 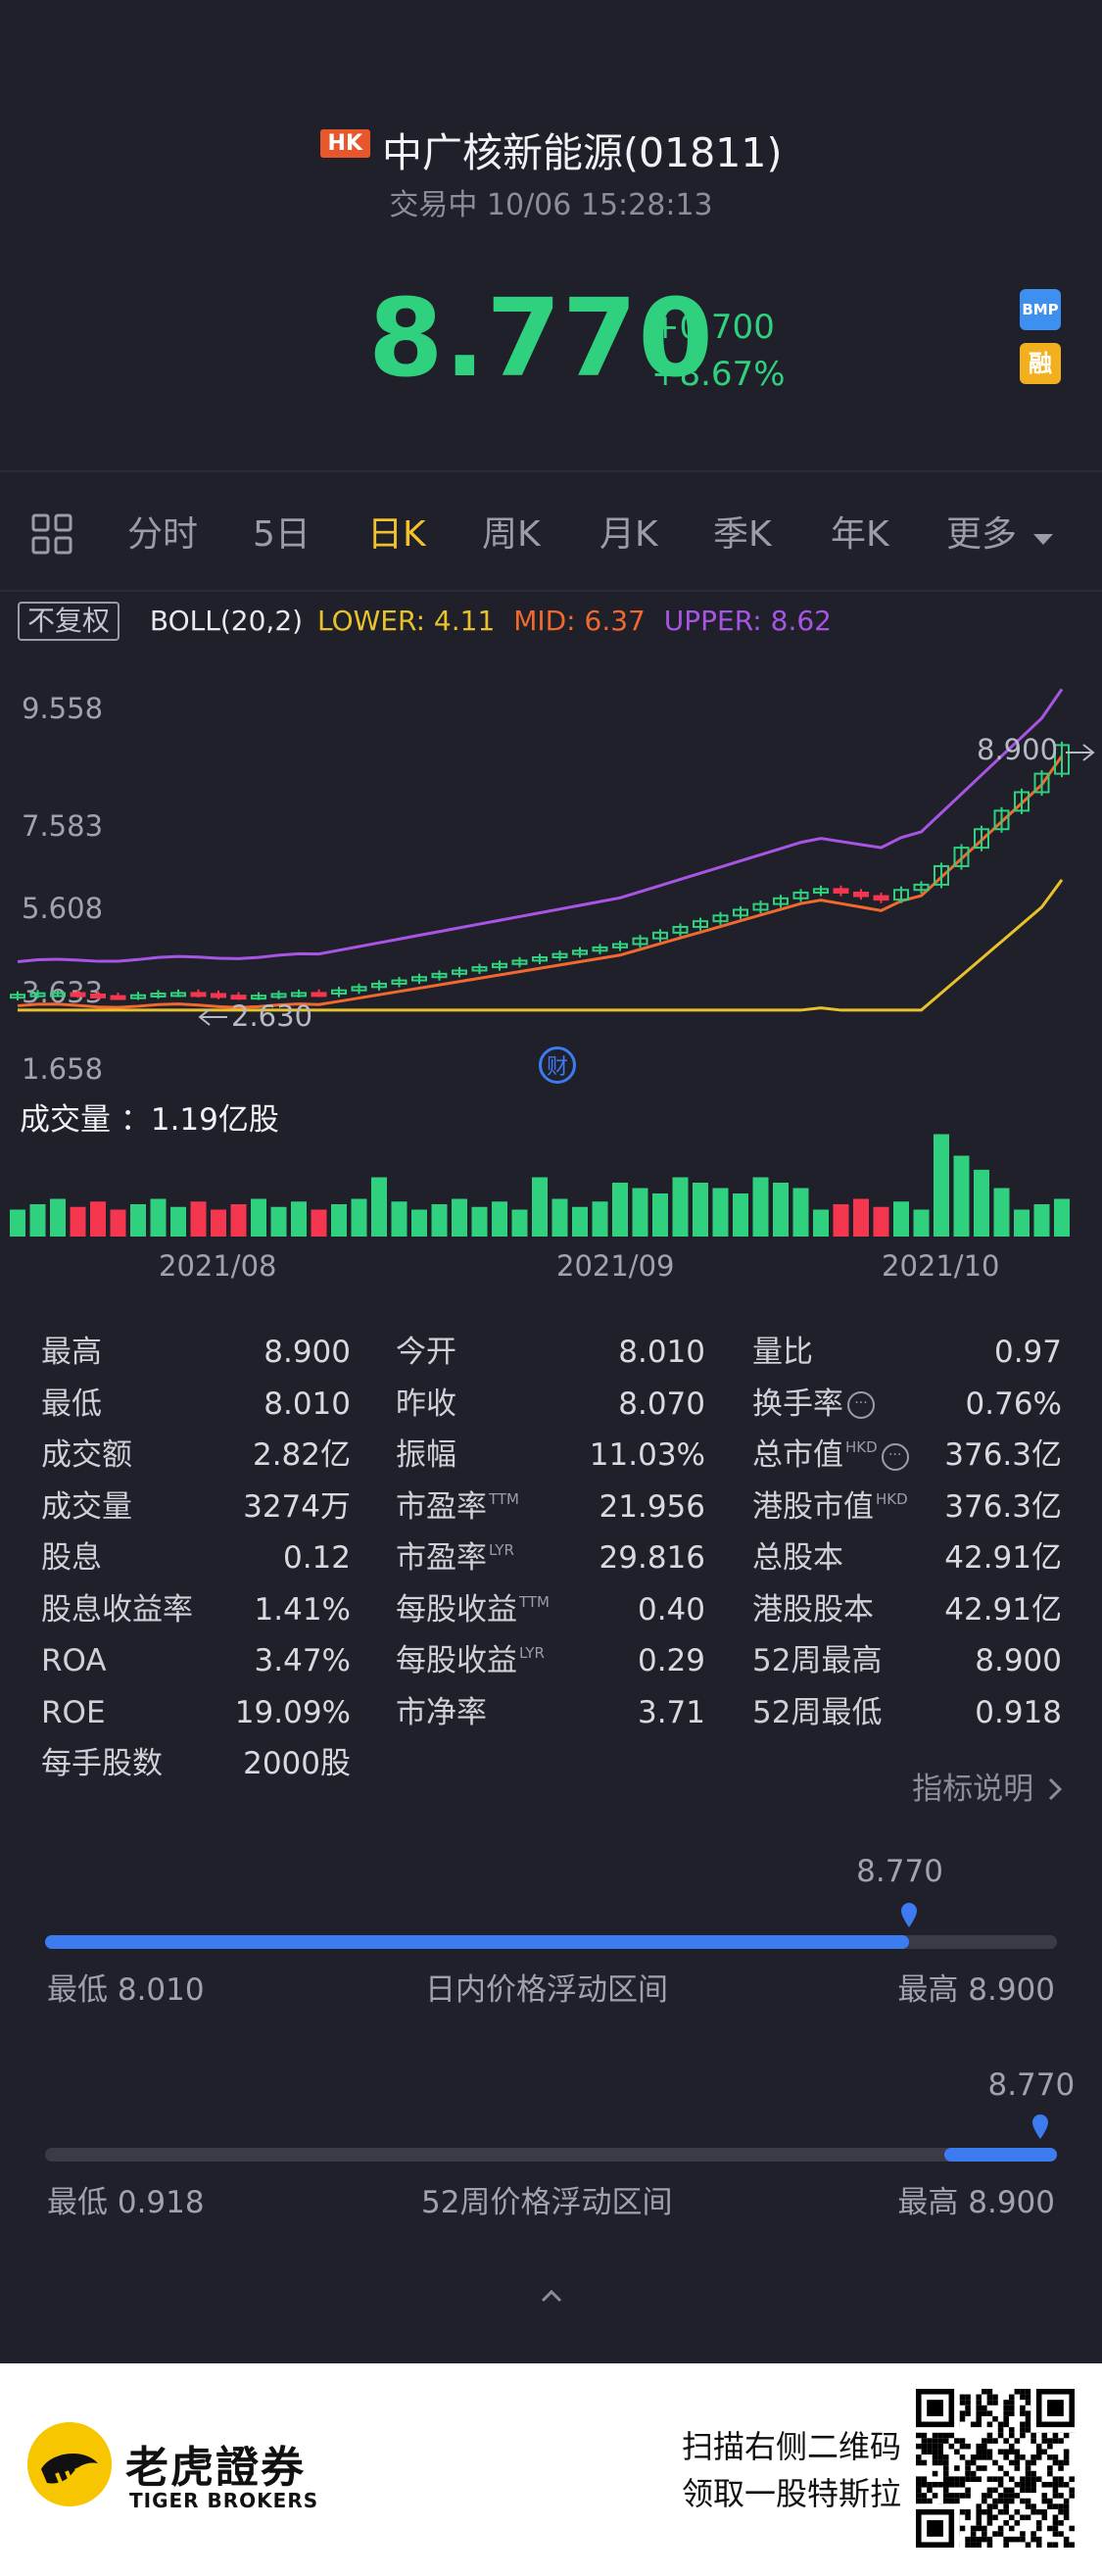 What do you see at coordinates (791, 2446) in the screenshot?
I see `promo-line-1: 扫描右侧二维码` at bounding box center [791, 2446].